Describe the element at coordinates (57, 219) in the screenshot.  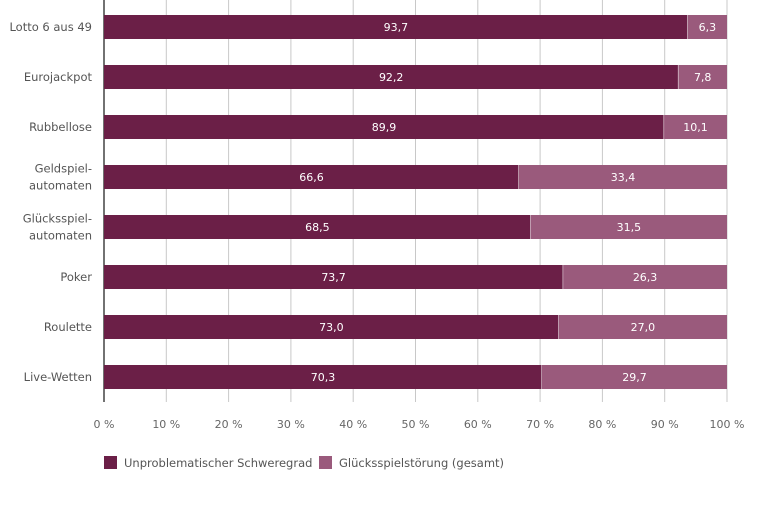
I see `category-label: Glücksspiel-` at that location.